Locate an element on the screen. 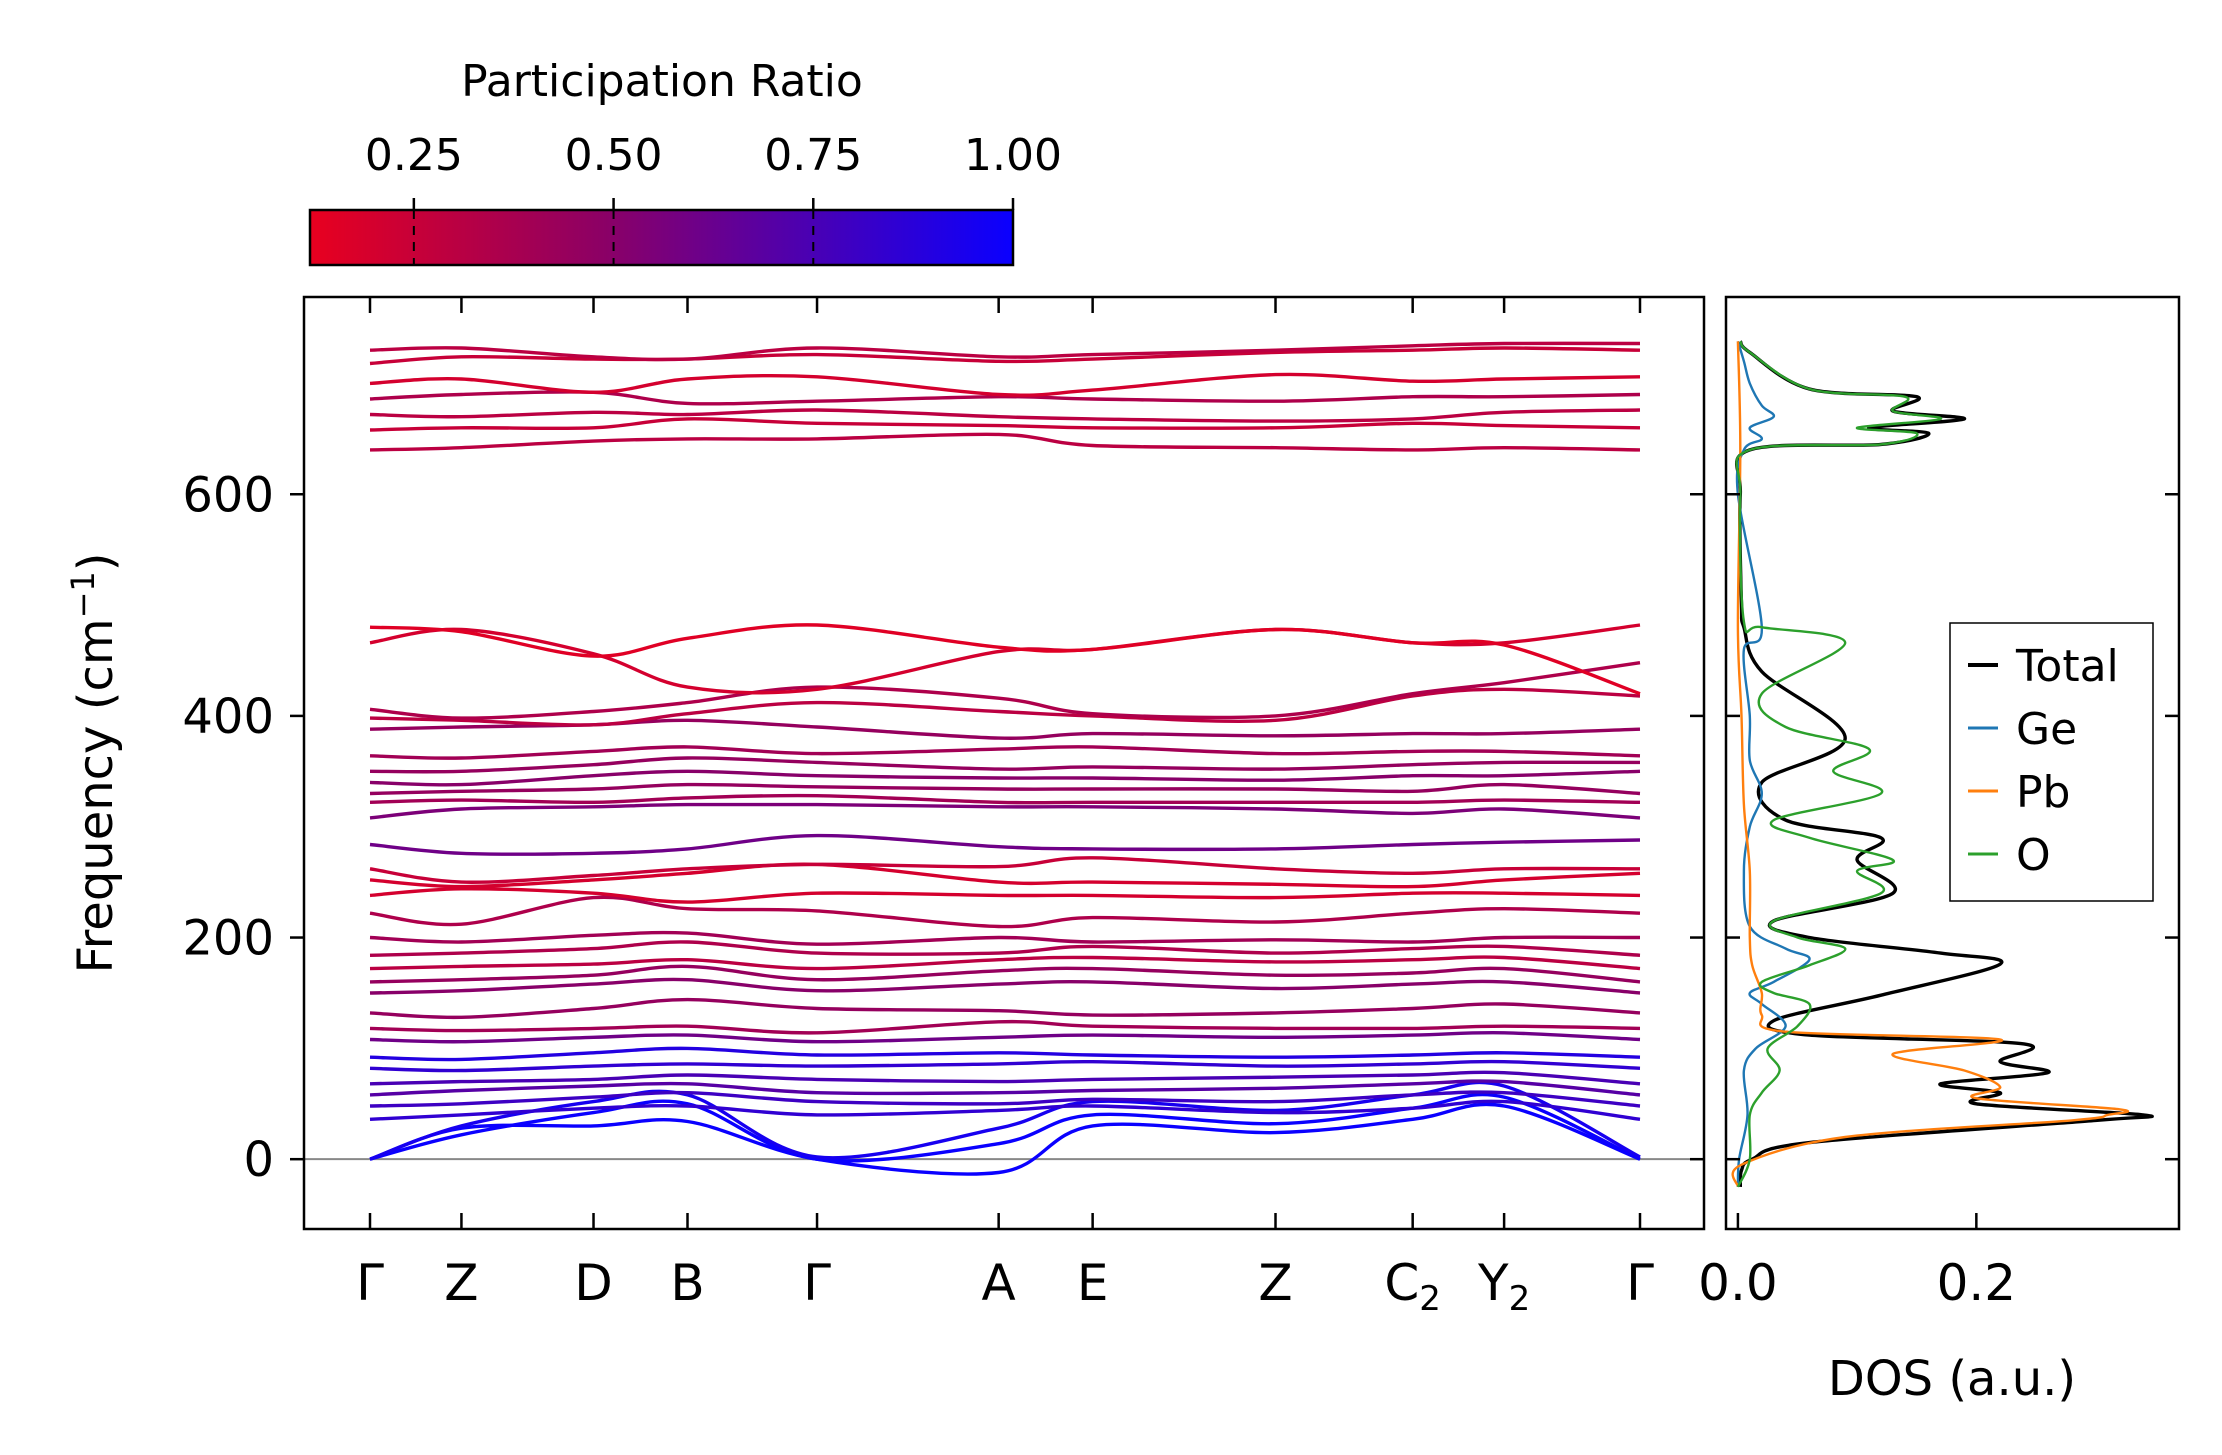  ylabel-main: Frequency (cm is located at coordinates (96, 795).